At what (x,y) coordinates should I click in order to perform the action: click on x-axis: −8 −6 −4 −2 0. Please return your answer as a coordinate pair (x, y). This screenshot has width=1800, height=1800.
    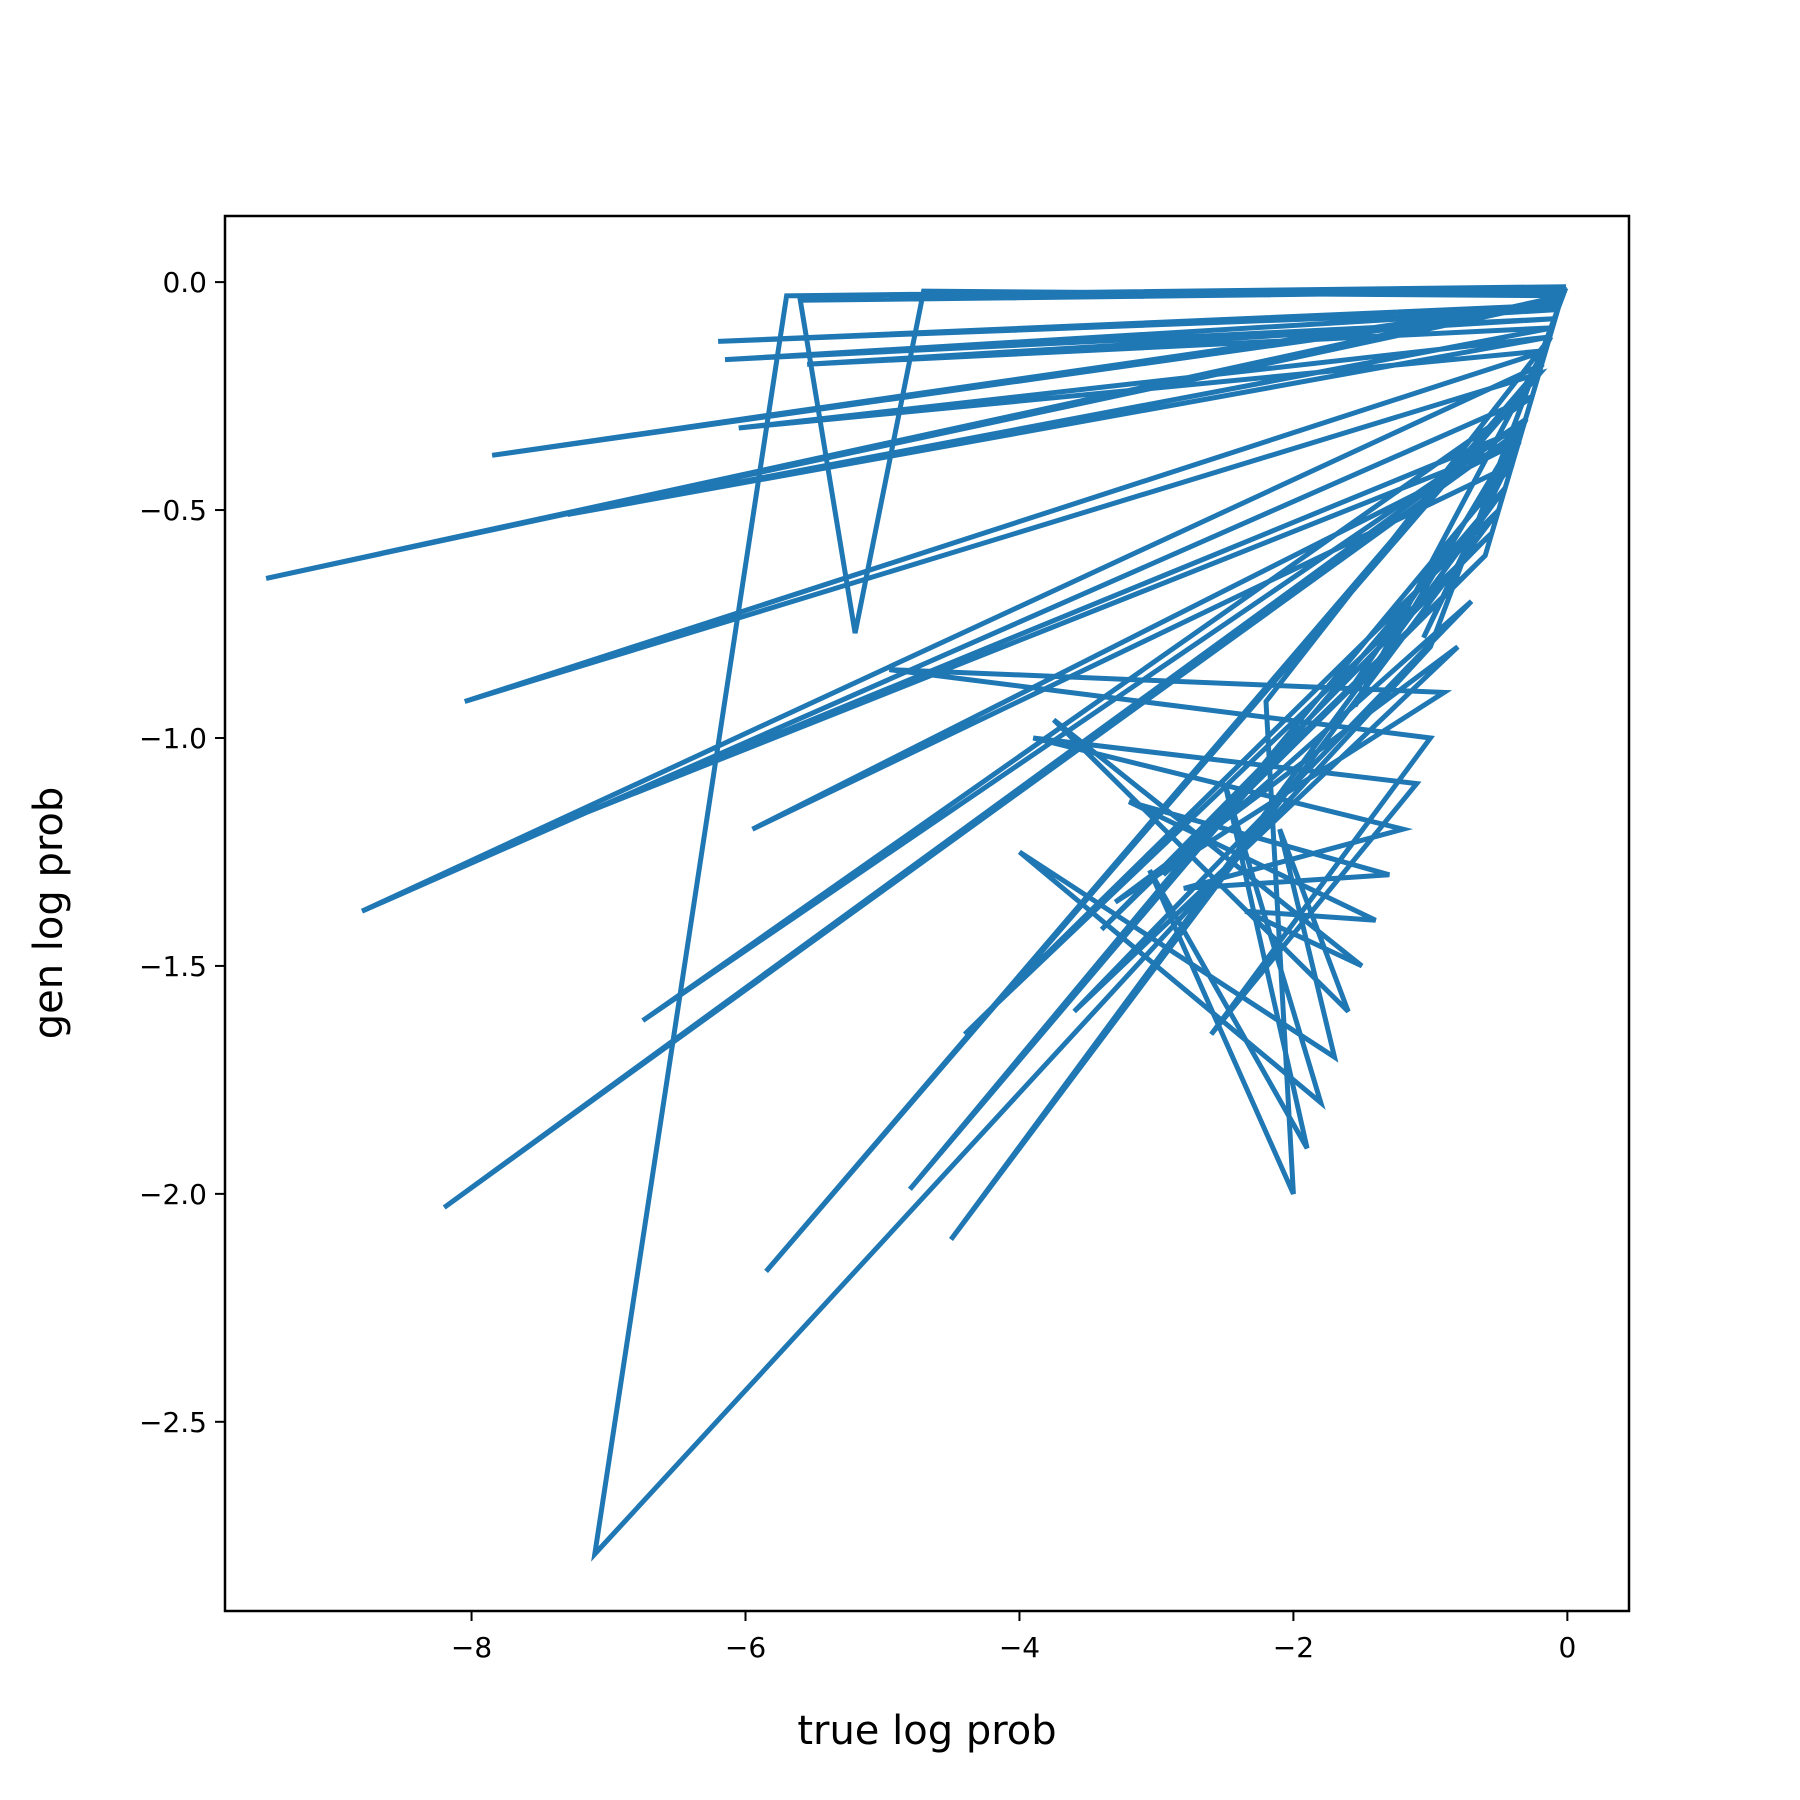
    Looking at the image, I should click on (1013, 1637).